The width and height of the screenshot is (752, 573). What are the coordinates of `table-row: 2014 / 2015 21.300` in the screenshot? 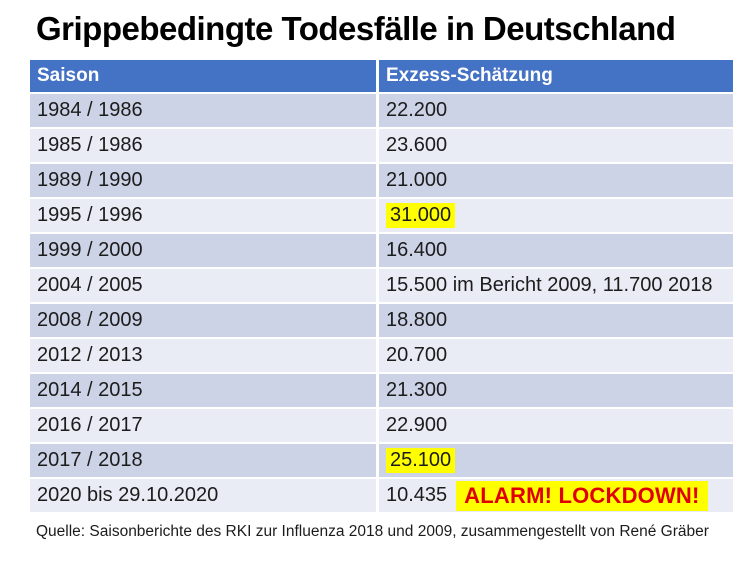 It's located at (381, 391).